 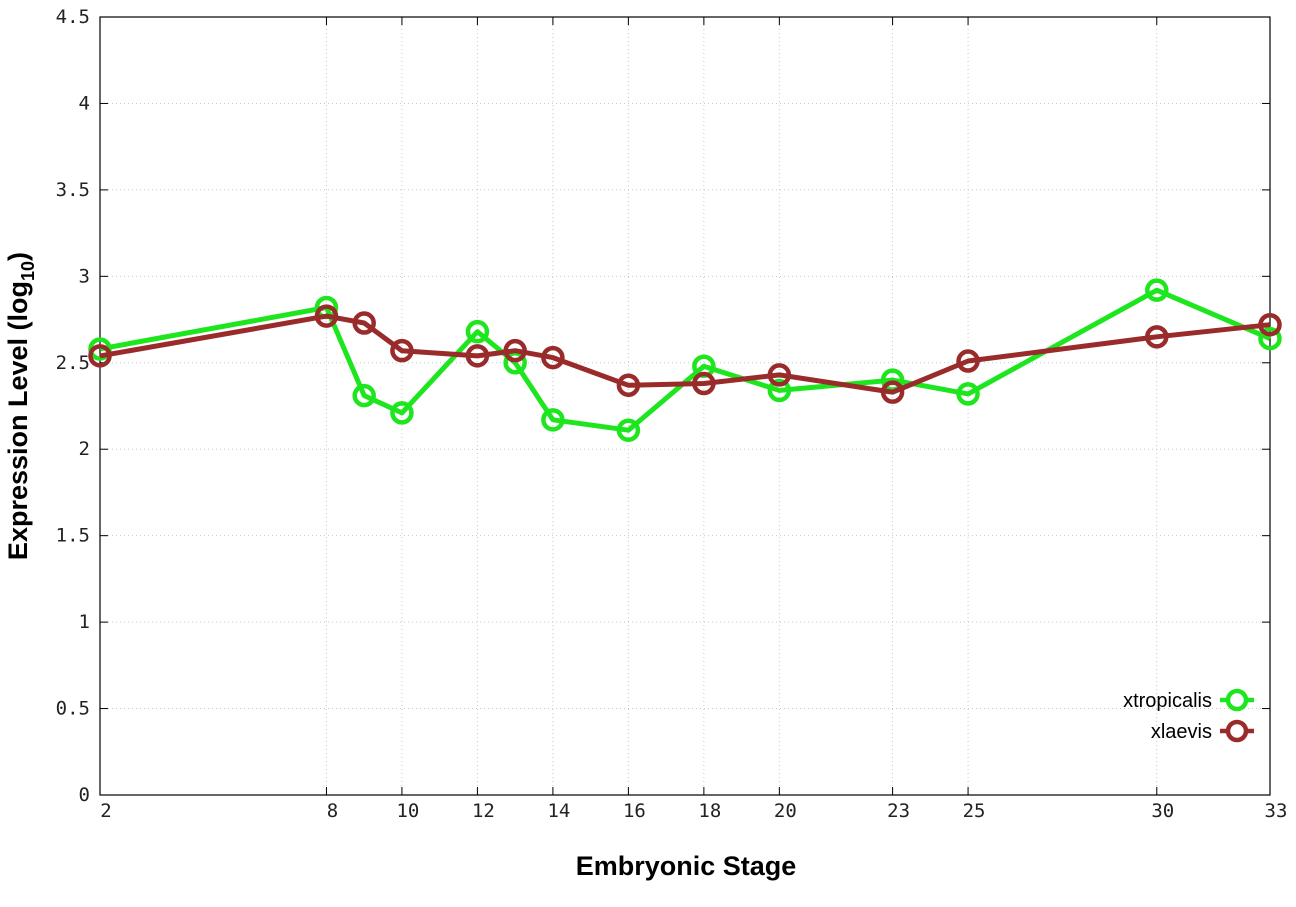 I want to click on y-tick-label: 4, so click(x=84, y=103).